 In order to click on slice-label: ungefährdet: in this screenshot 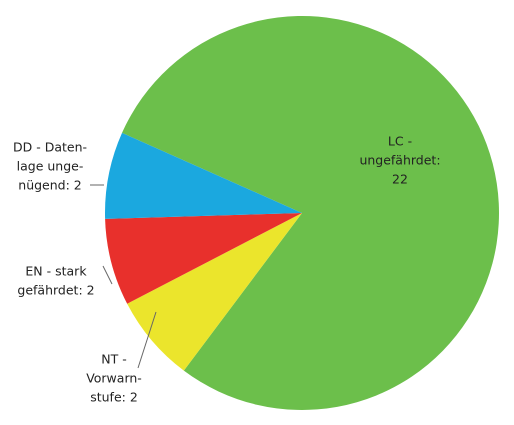, I will do `click(399, 160)`.